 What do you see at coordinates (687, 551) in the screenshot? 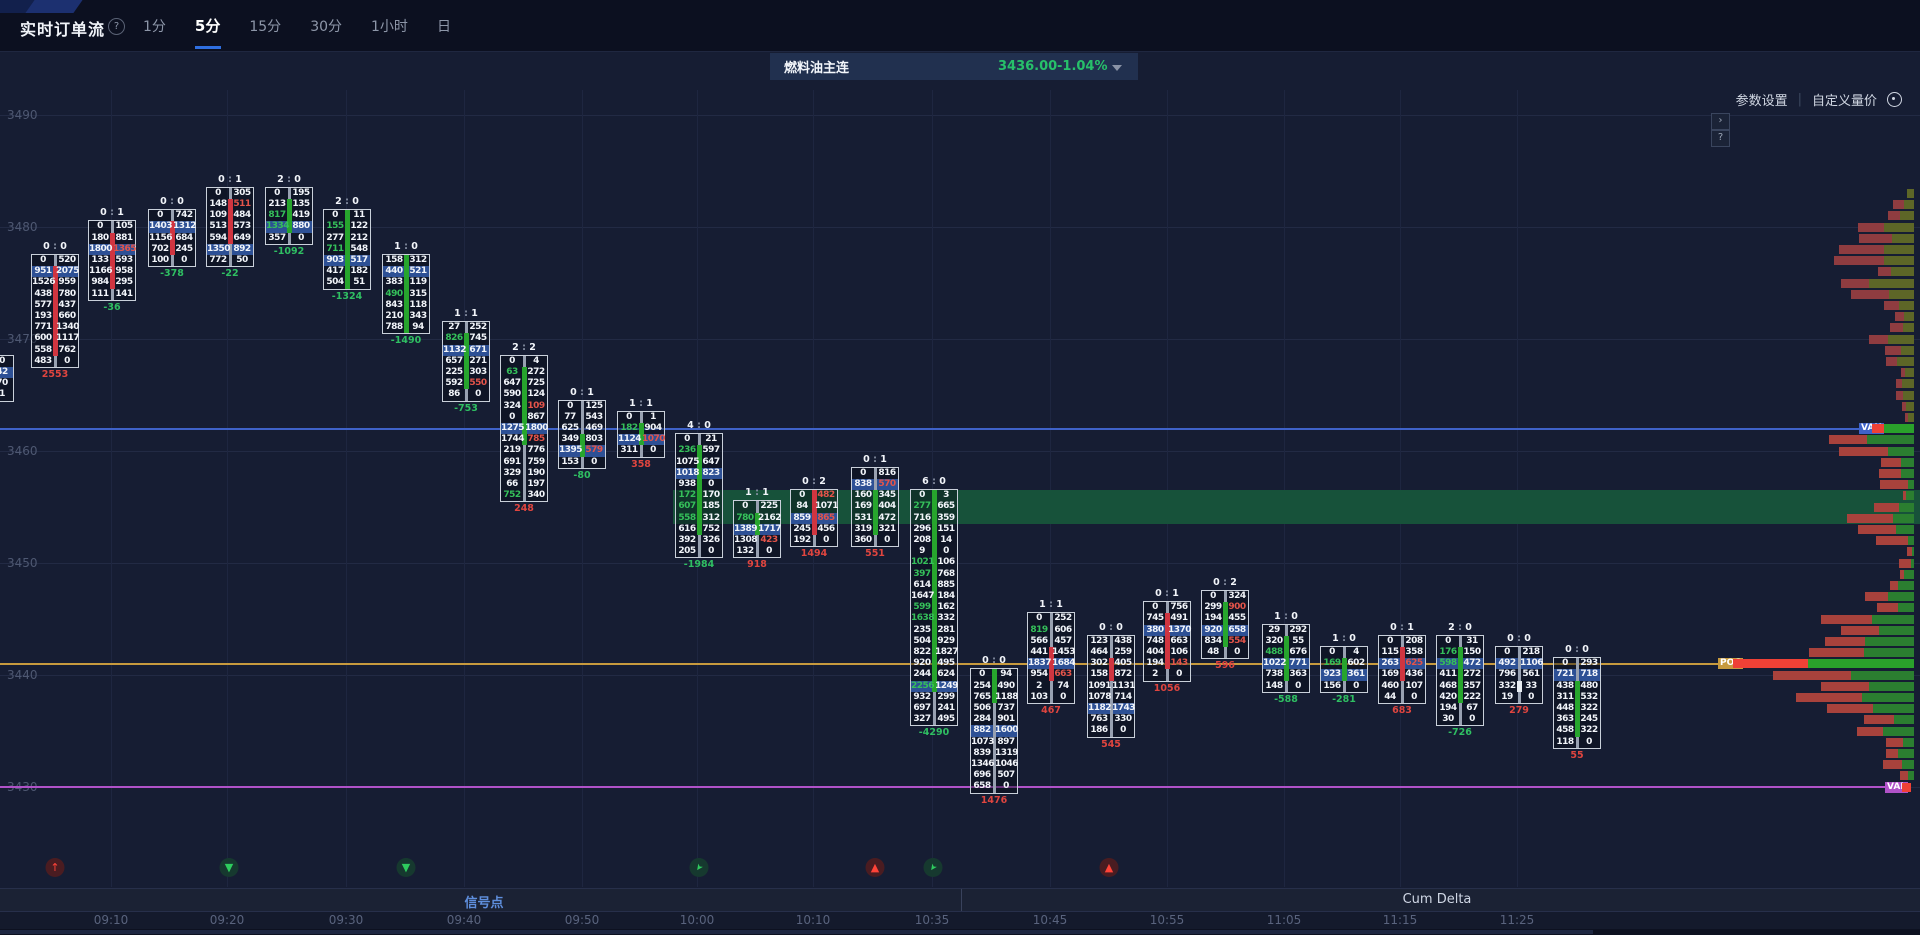
I see `bid-cell: 205` at bounding box center [687, 551].